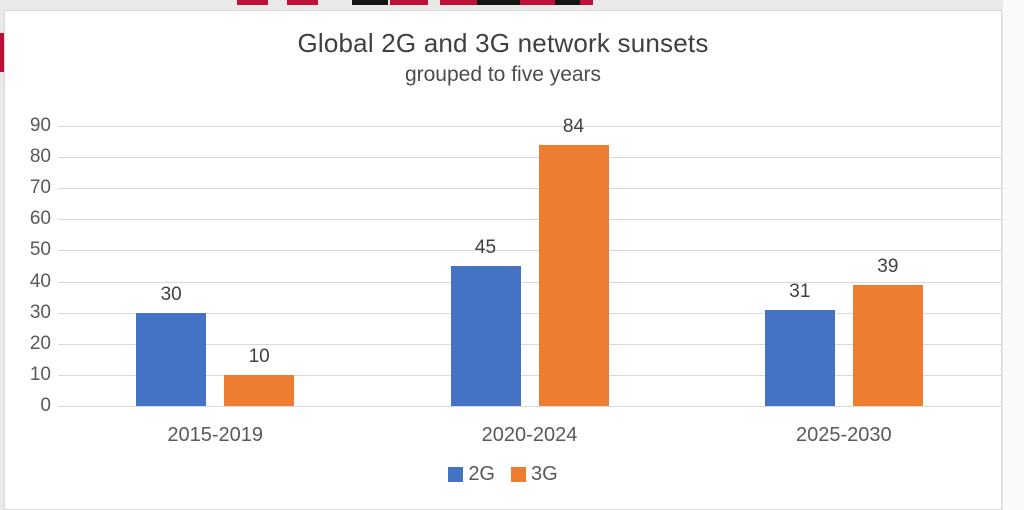 This screenshot has height=510, width=1024. I want to click on category-label-2025-2030: 2025-2030, so click(844, 435).